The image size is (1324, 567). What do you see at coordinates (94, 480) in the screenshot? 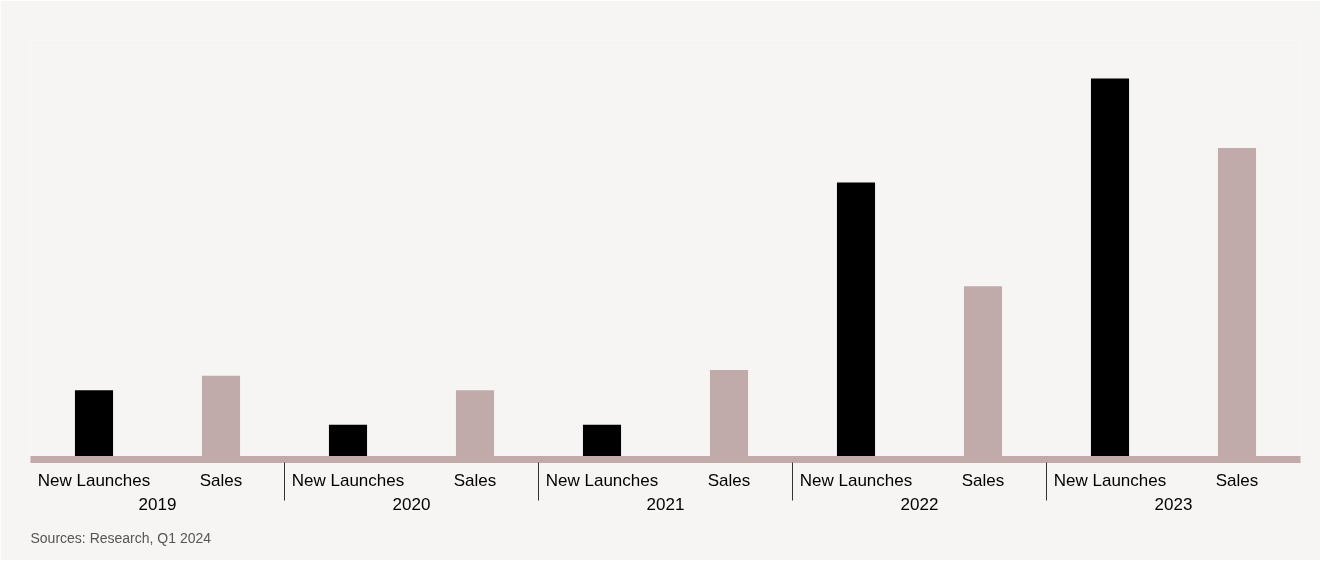
I see `series-label: New Launches` at bounding box center [94, 480].